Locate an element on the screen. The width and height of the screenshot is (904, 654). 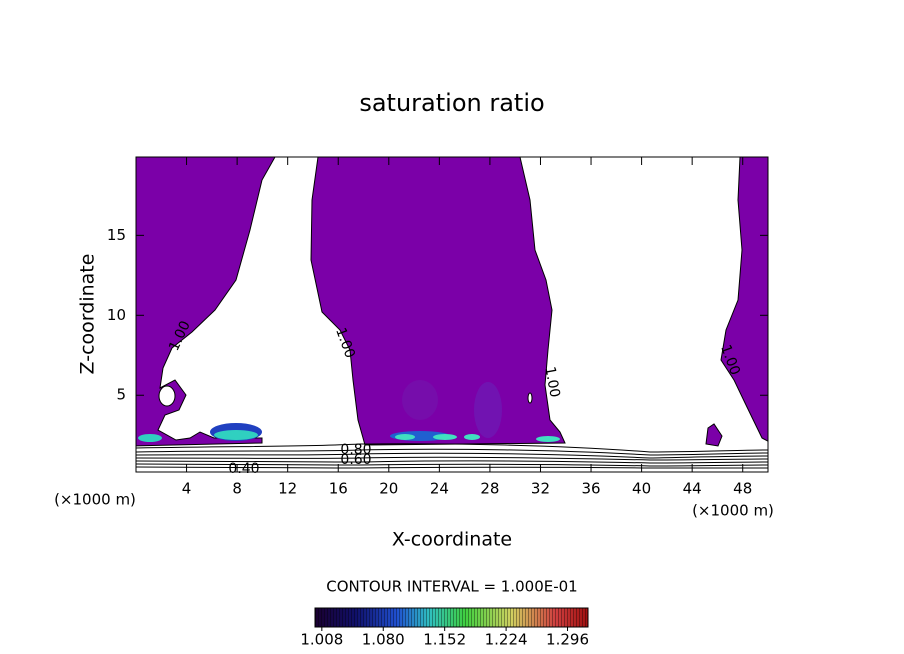
colorbar-label: CONTOUR INTERVAL = 1.000E-01 is located at coordinates (451, 587).